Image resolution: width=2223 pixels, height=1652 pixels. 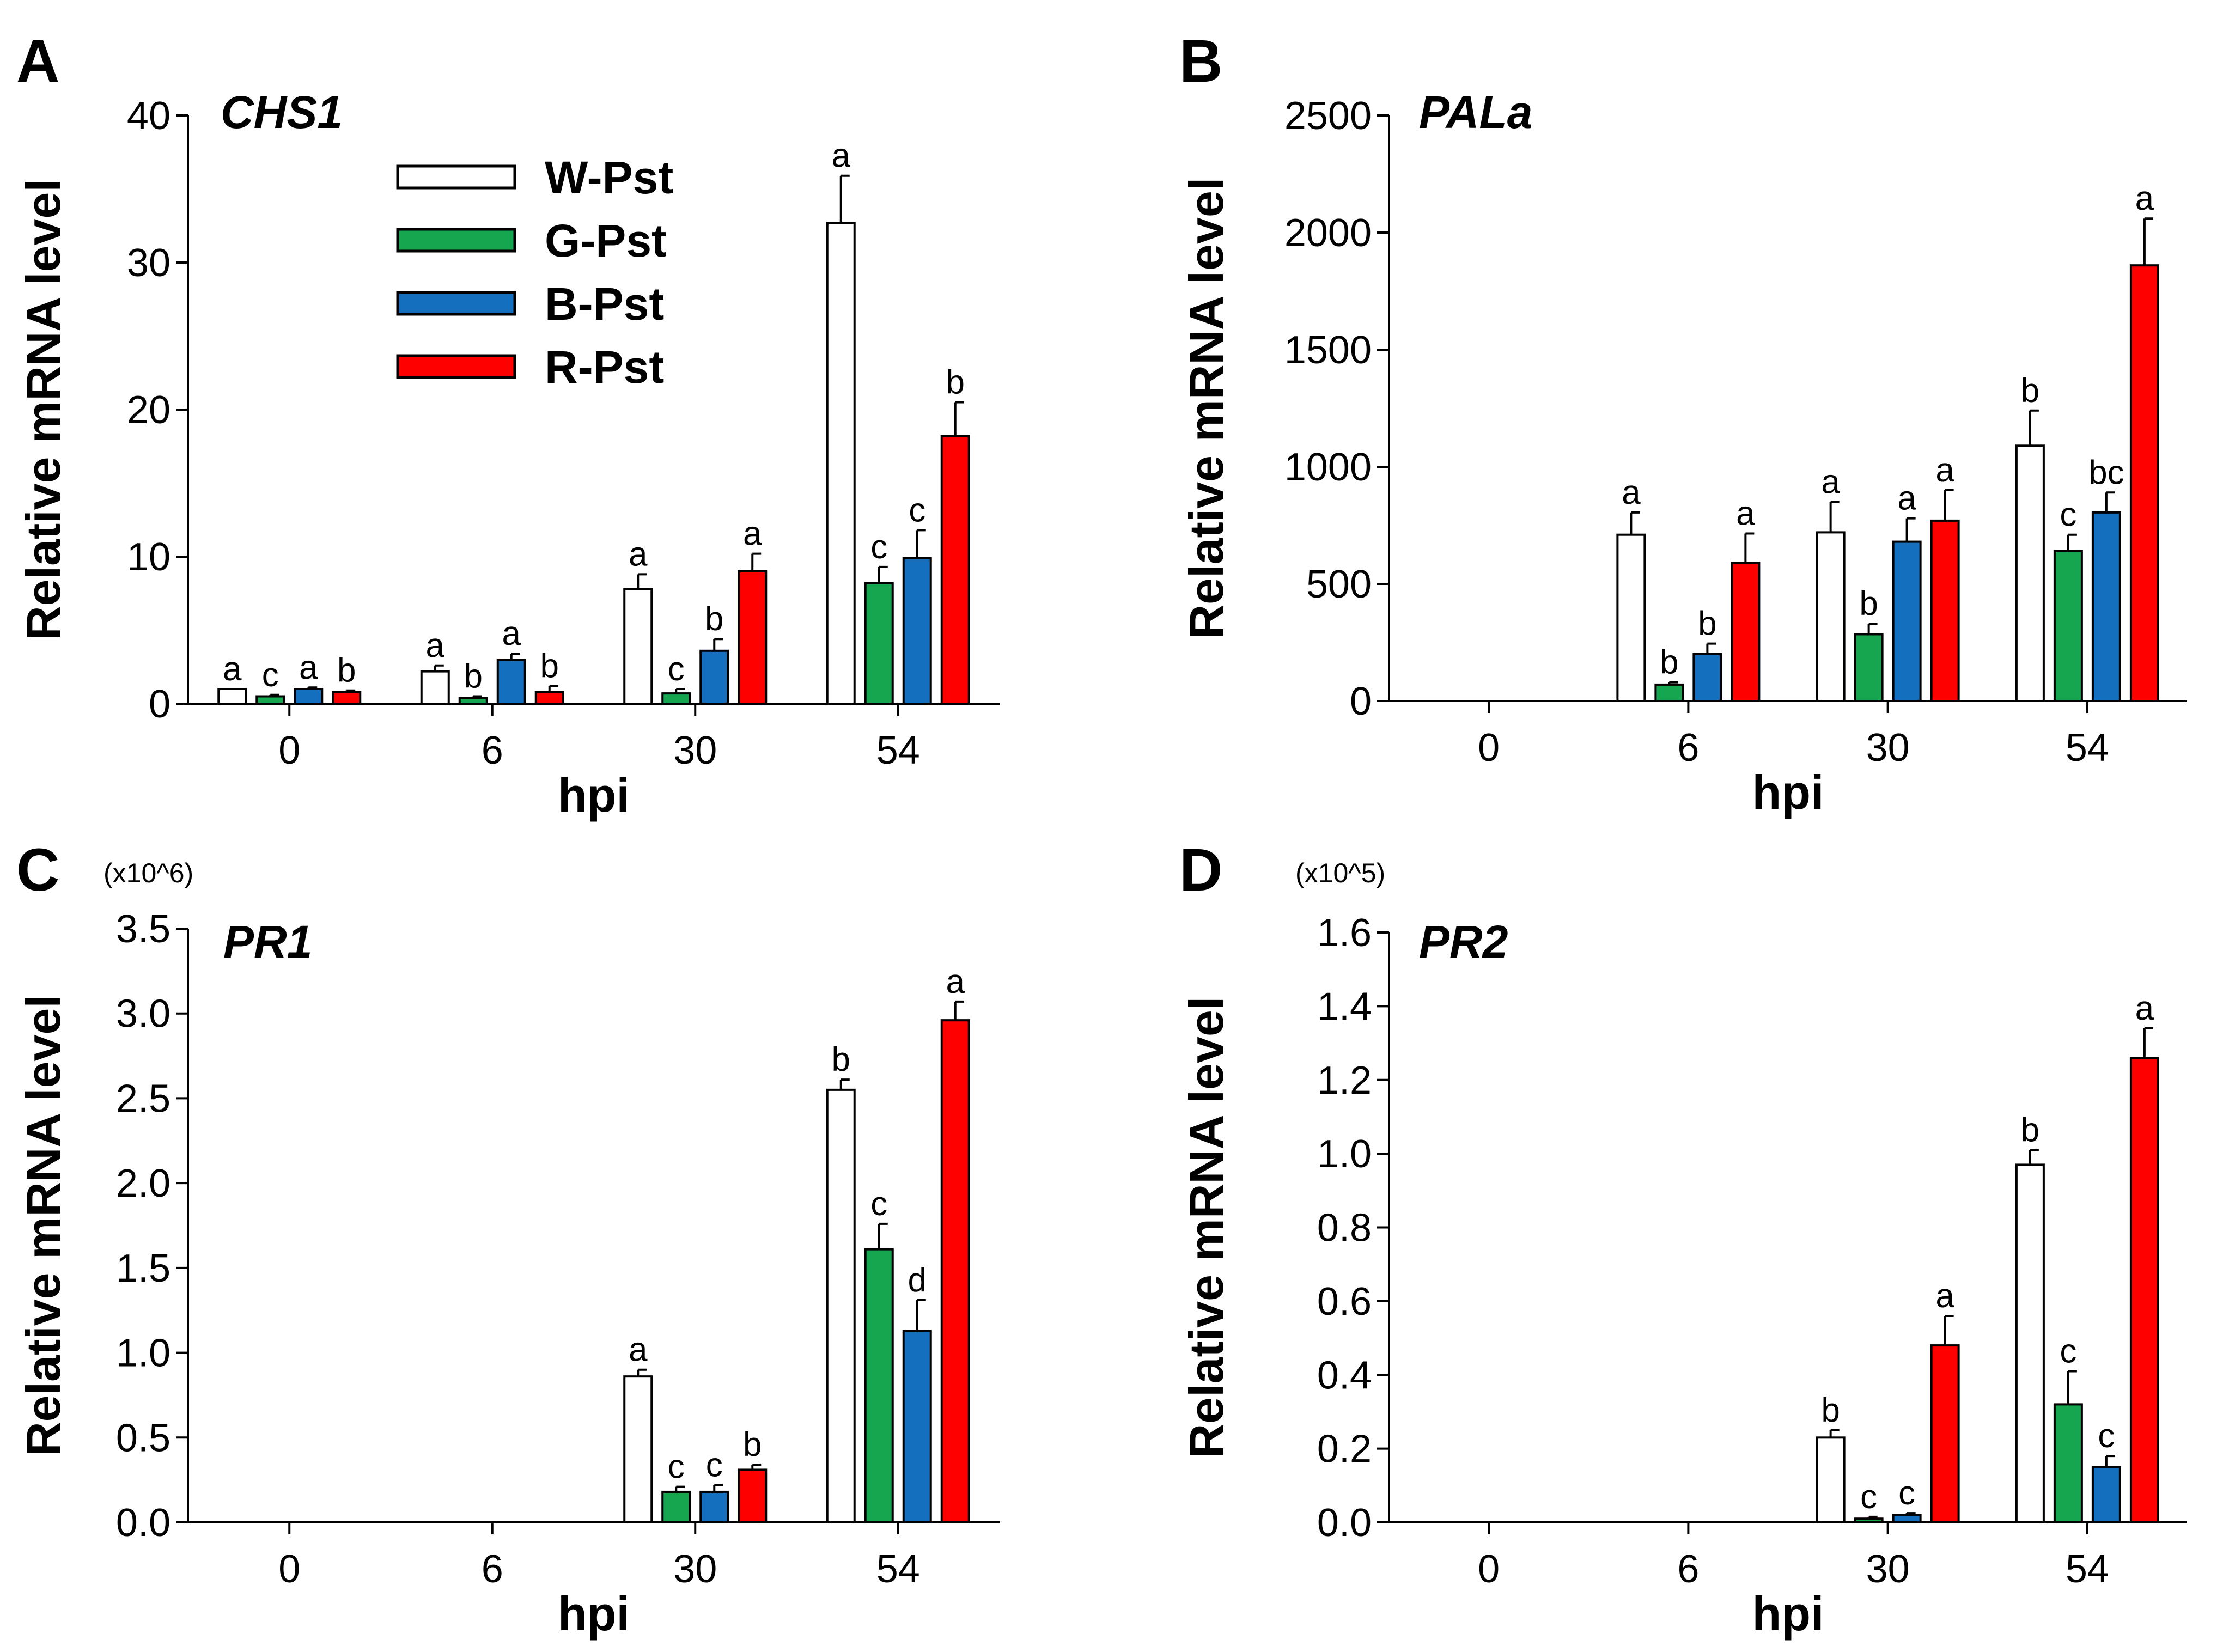 I want to click on x-tick-label: 30, so click(x=1888, y=748).